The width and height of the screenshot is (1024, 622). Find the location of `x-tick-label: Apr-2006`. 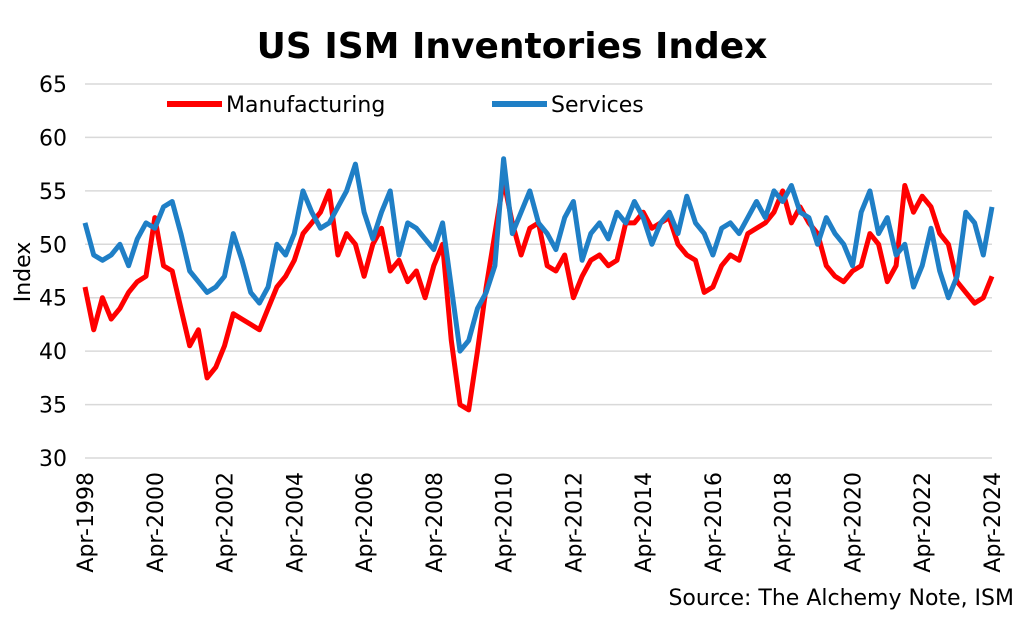

x-tick-label: Apr-2006 is located at coordinates (365, 522).